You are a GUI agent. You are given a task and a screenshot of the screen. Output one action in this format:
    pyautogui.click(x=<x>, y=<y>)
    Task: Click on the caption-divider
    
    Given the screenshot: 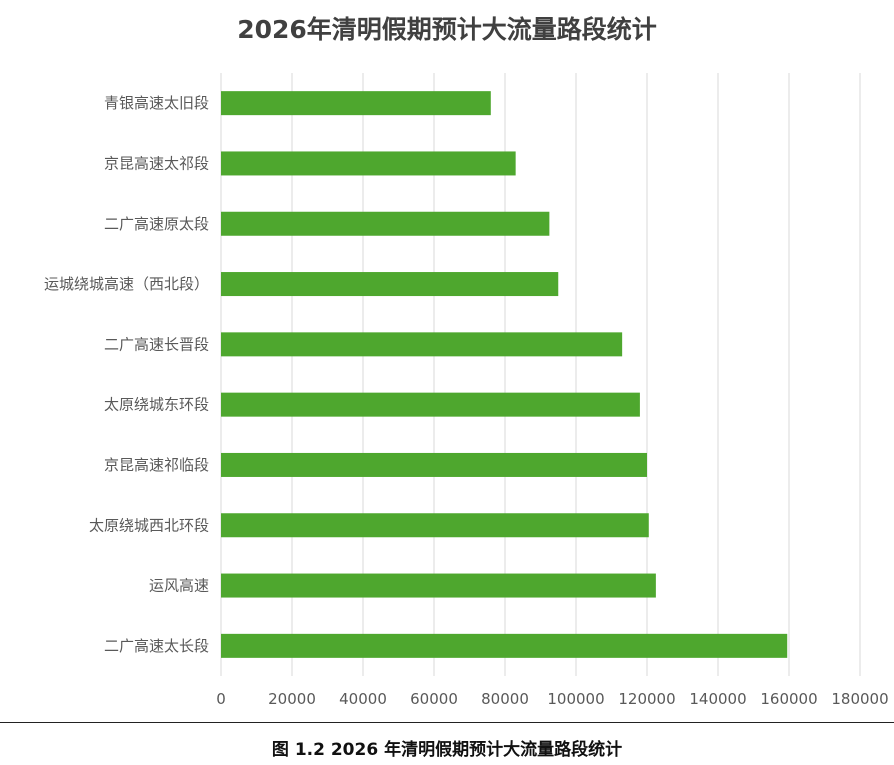 What is the action you would take?
    pyautogui.click(x=447, y=722)
    